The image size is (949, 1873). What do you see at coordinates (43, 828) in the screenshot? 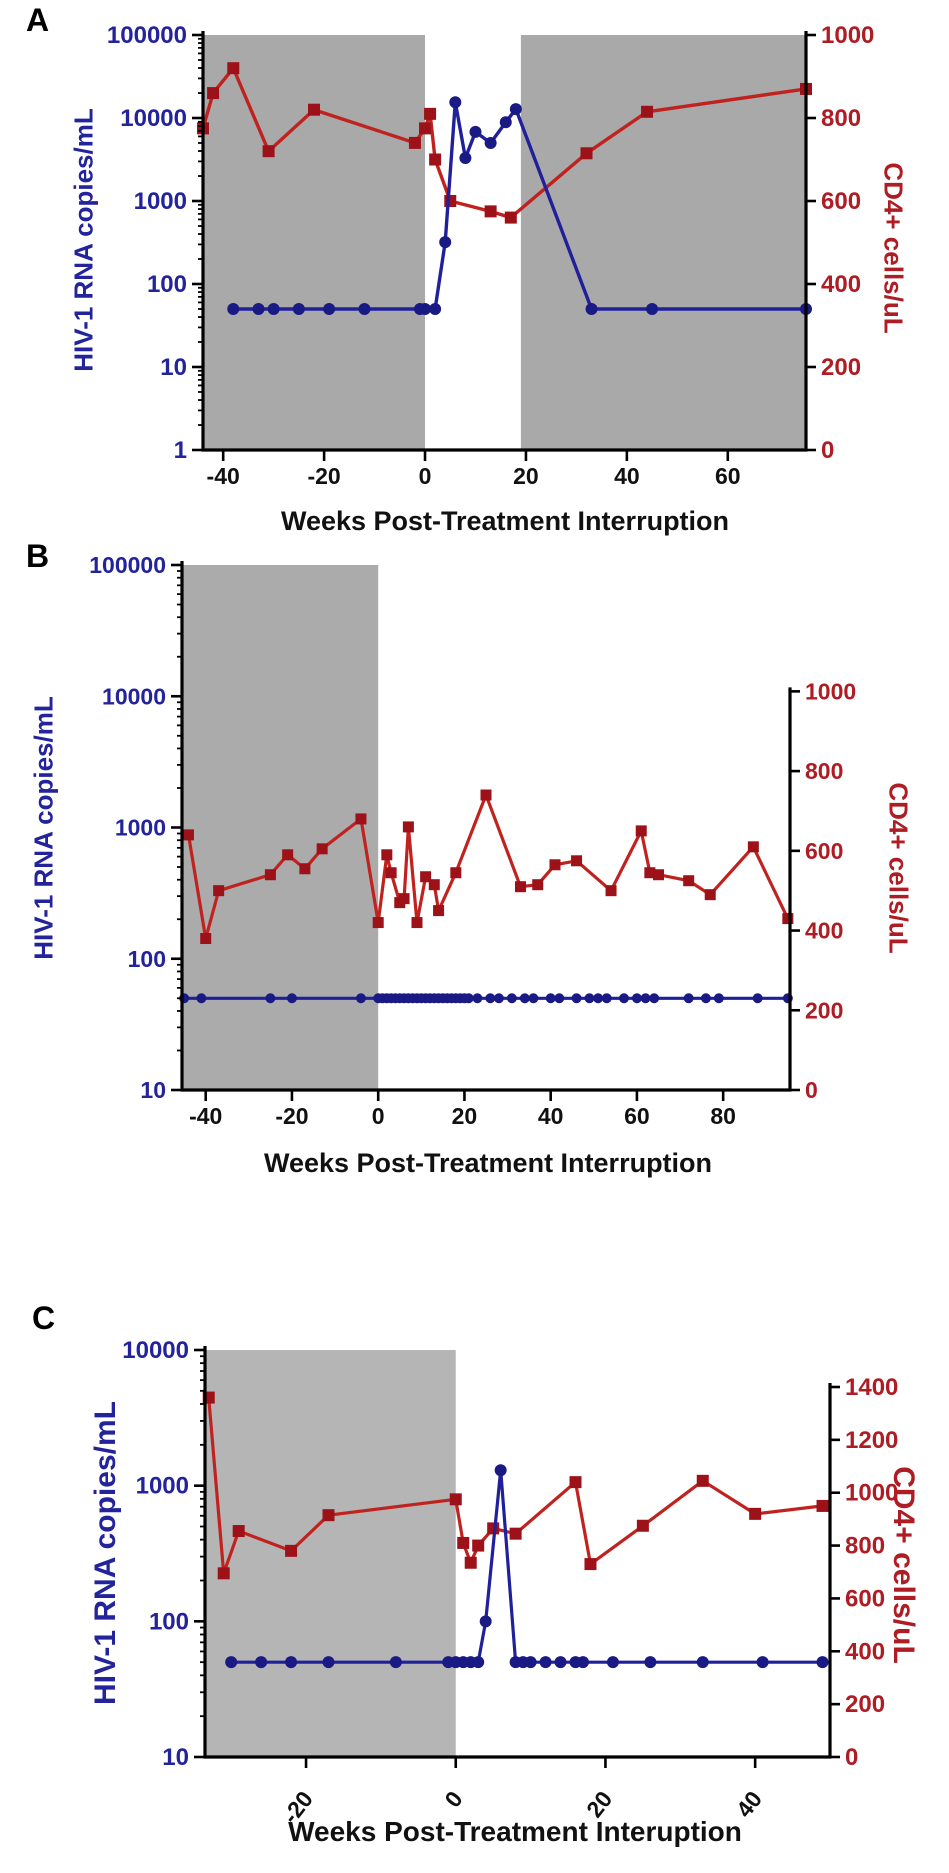
I see `panel-b-left-axis-title: HIV-1 RNA copies/mL` at bounding box center [43, 828].